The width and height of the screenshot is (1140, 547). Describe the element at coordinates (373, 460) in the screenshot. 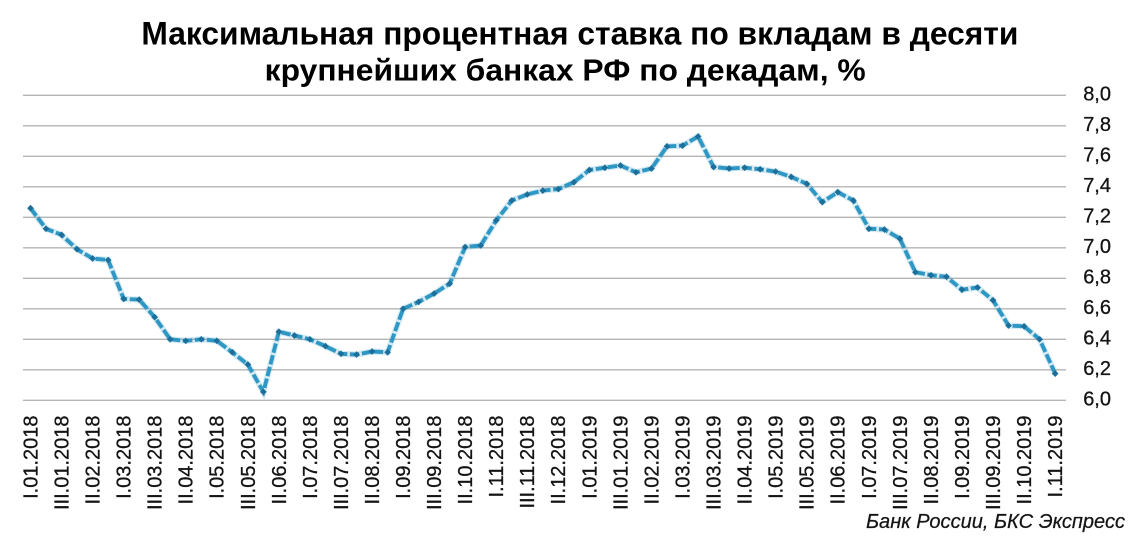

I see `svg-text: II.08.2018` at that location.